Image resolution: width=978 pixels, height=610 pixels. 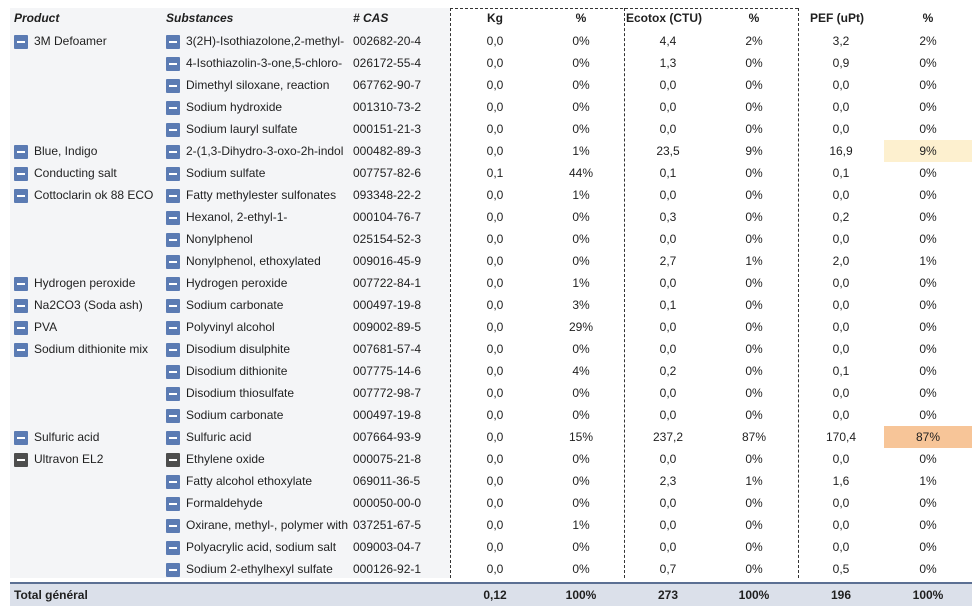 I want to click on substance-name: 2-(1,3-Dihydro-3-oxo-2h-indol, so click(x=265, y=151).